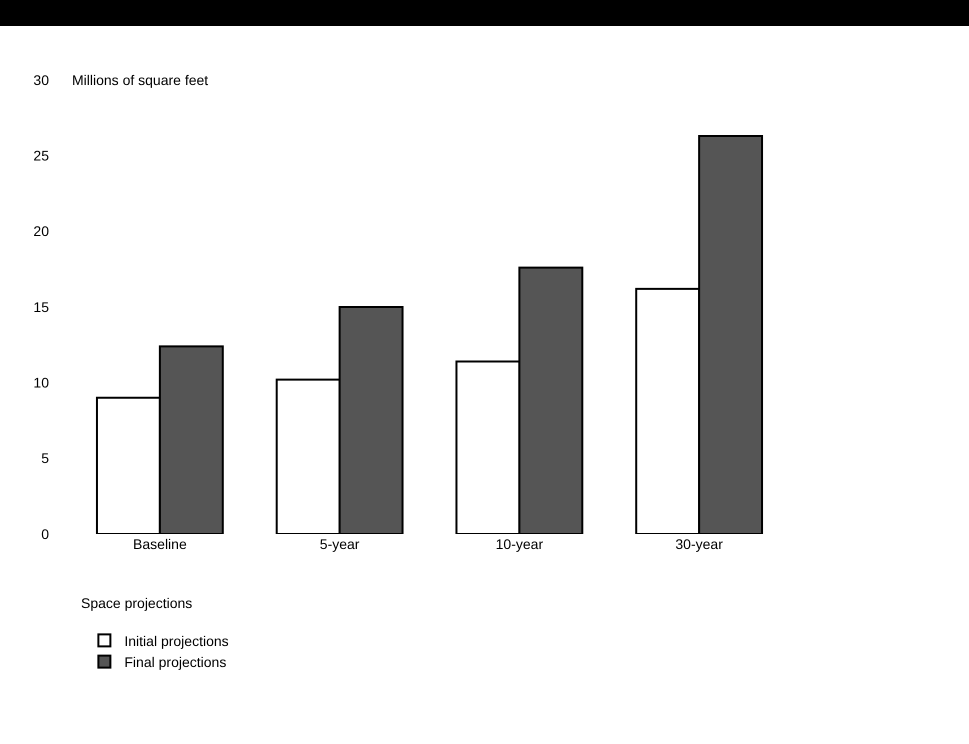  What do you see at coordinates (45, 534) in the screenshot?
I see `y-tick-label: 0` at bounding box center [45, 534].